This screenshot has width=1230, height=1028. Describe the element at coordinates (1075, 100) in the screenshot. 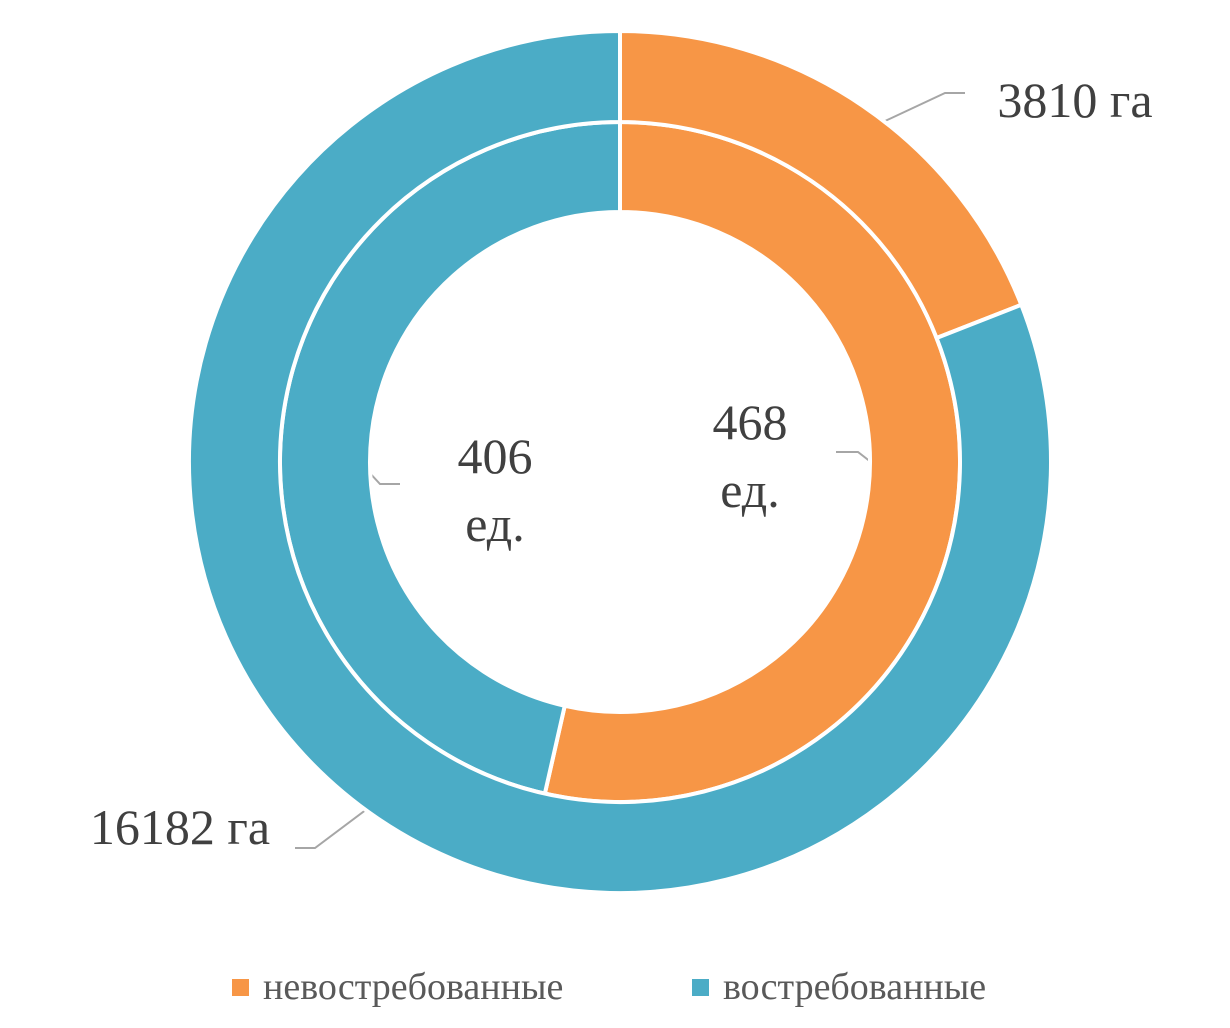

I see `data-label: 3810 га` at that location.